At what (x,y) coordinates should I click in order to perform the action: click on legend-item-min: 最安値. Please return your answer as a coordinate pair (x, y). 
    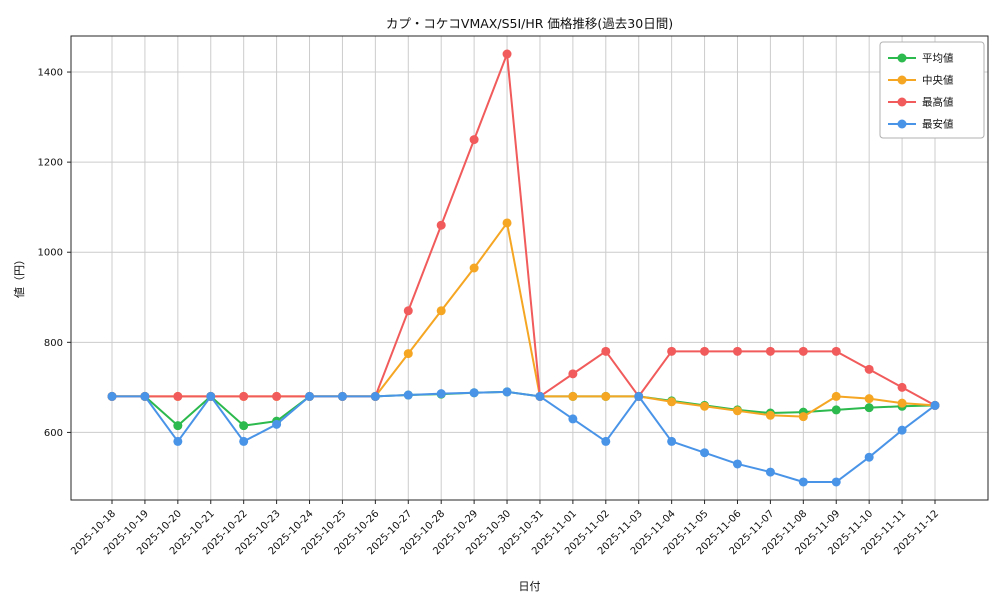
    Looking at the image, I should click on (921, 124).